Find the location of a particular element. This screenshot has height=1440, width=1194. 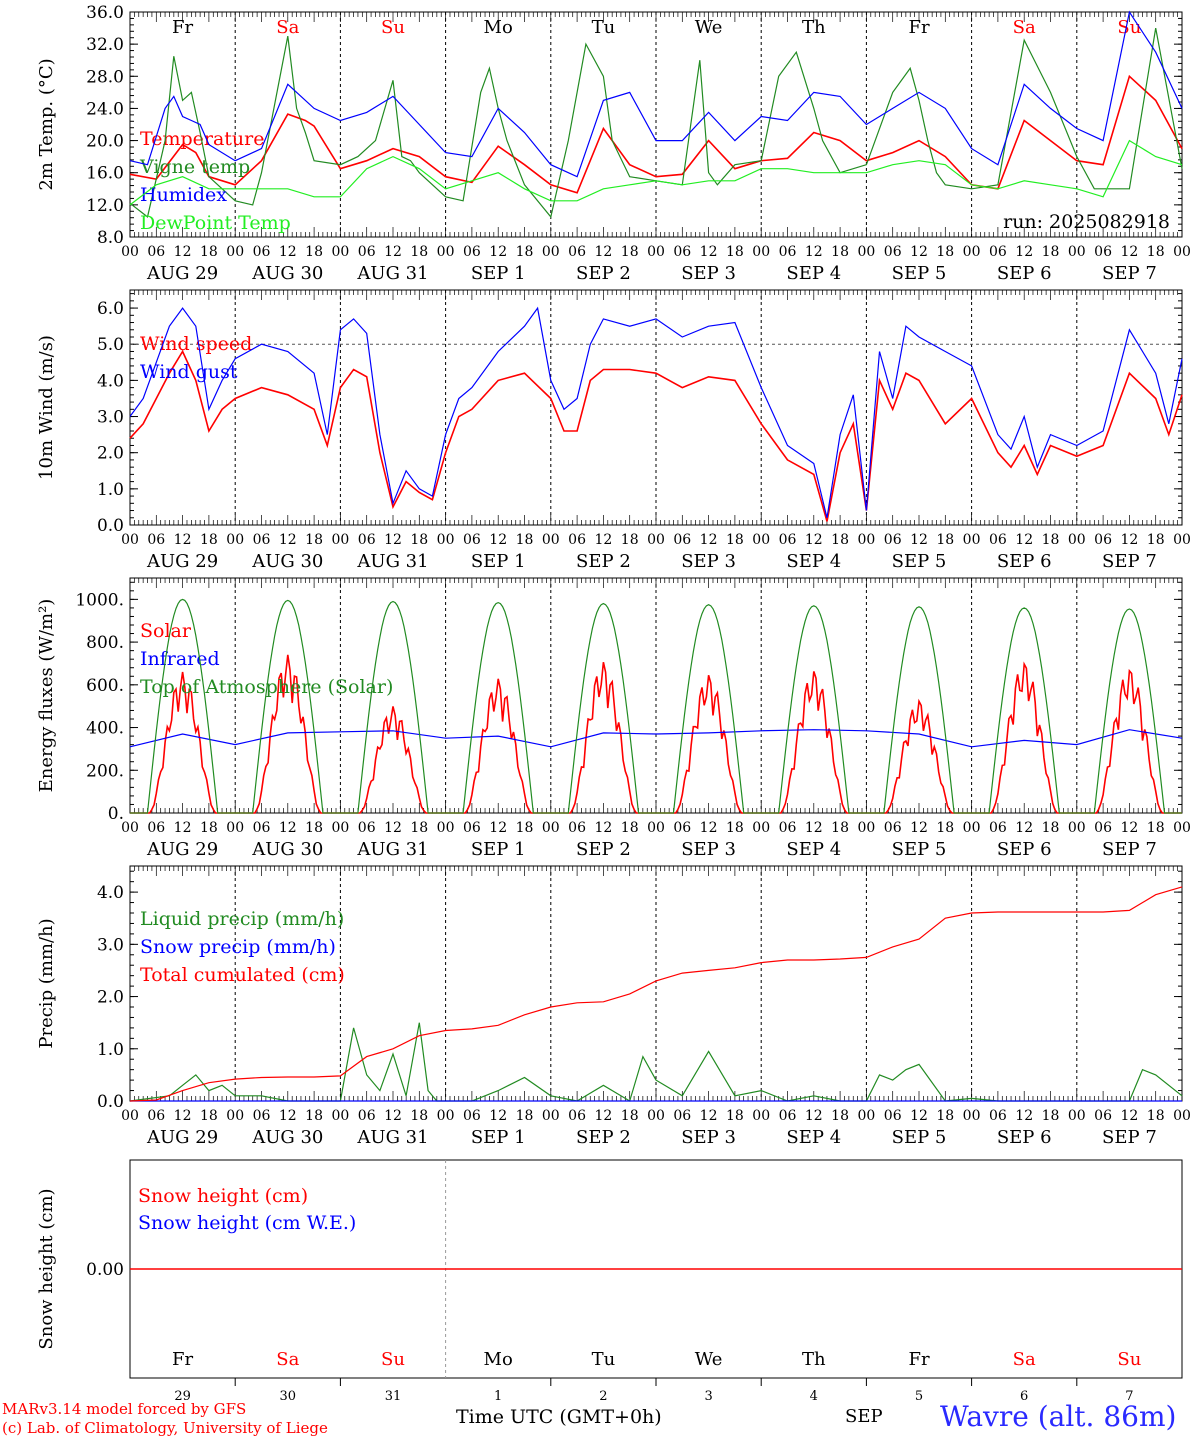

legend-entry: Vigne temp is located at coordinates (194, 167).